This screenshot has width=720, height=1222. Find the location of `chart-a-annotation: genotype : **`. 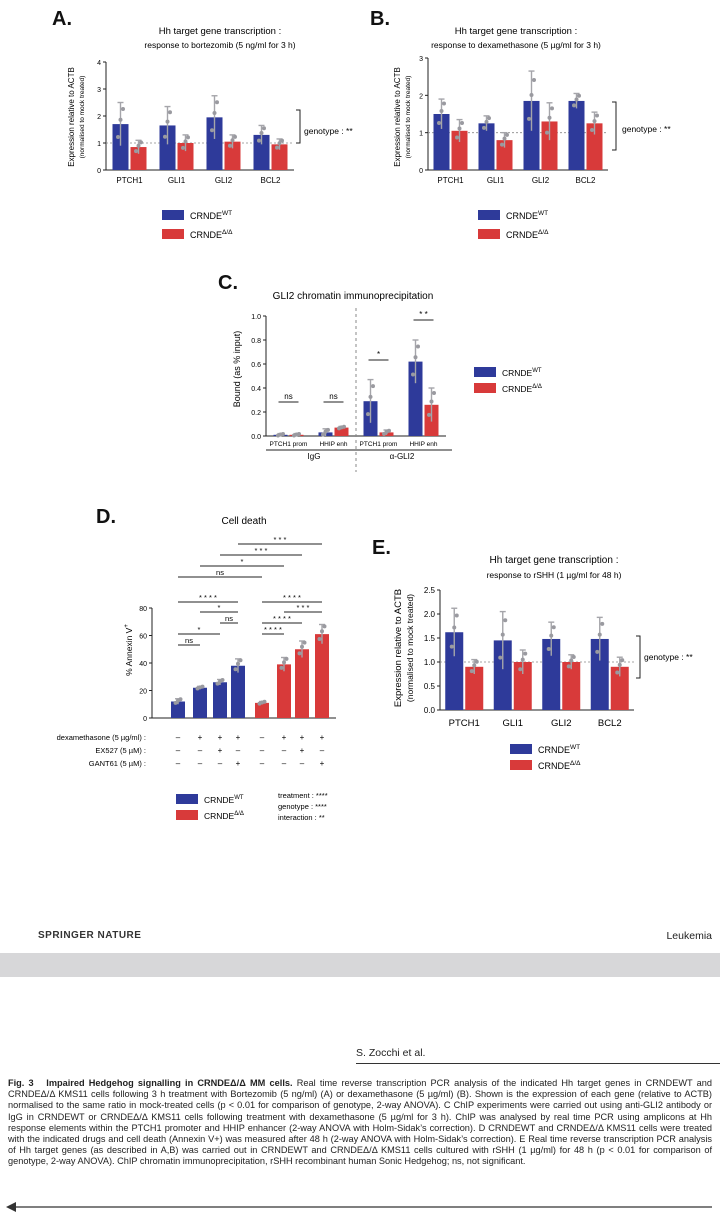

chart-a-annotation: genotype : ** is located at coordinates (328, 131).